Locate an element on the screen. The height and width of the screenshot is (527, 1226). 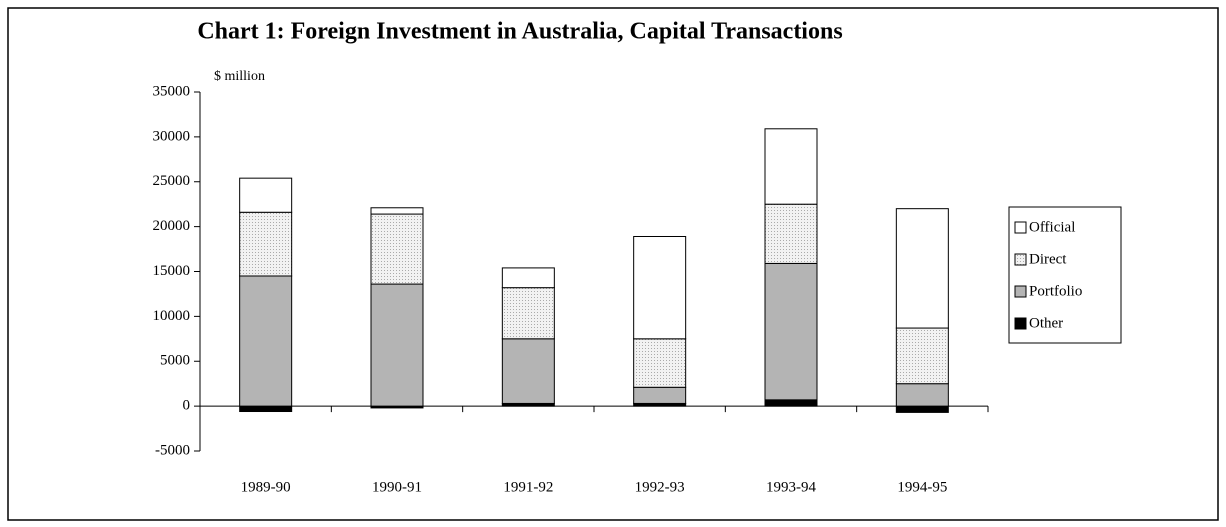
y-tick-label: 0 is located at coordinates (187, 406).